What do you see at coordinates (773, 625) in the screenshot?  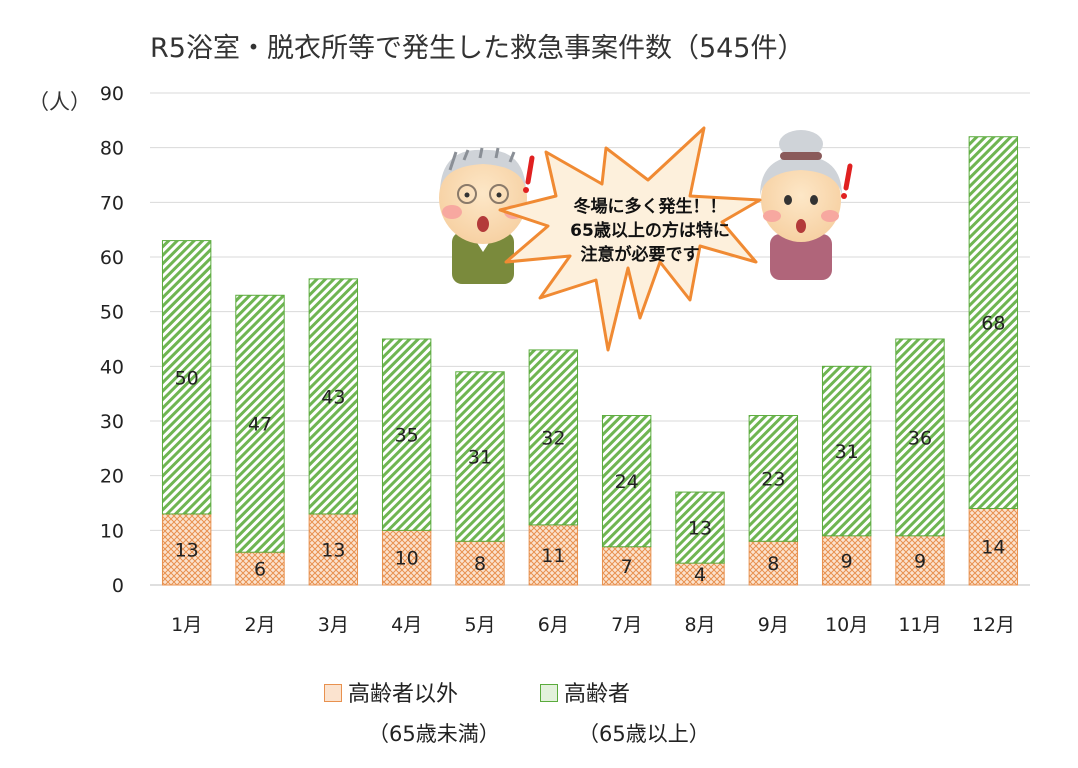 I see `x-tick-label: 9月` at bounding box center [773, 625].